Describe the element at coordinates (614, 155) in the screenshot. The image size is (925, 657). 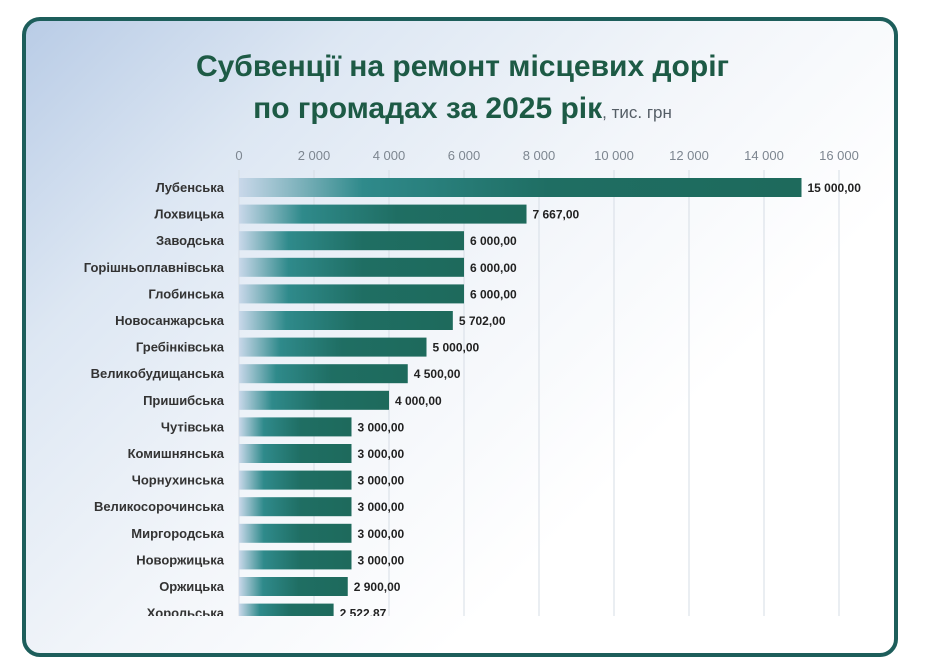
I see `x-tick-label: 10 000` at that location.